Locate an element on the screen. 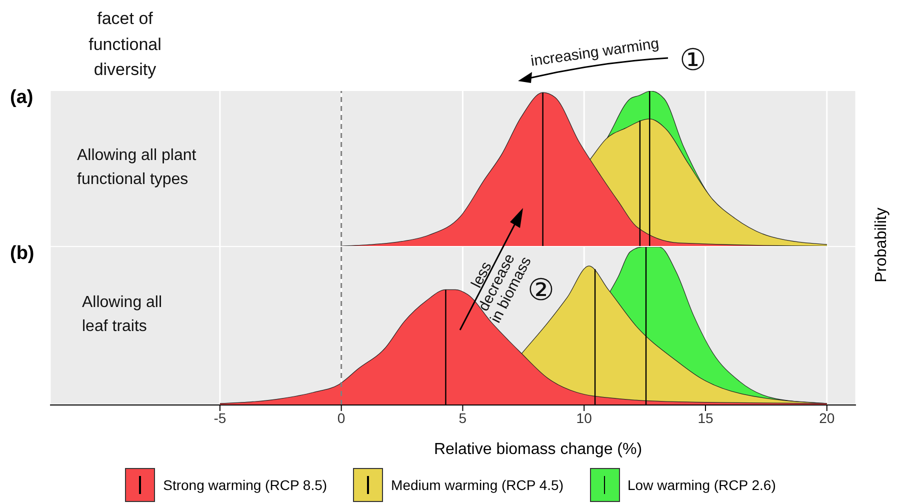 Image resolution: width=901 pixels, height=504 pixels. x-tick-label: 10 is located at coordinates (584, 418).